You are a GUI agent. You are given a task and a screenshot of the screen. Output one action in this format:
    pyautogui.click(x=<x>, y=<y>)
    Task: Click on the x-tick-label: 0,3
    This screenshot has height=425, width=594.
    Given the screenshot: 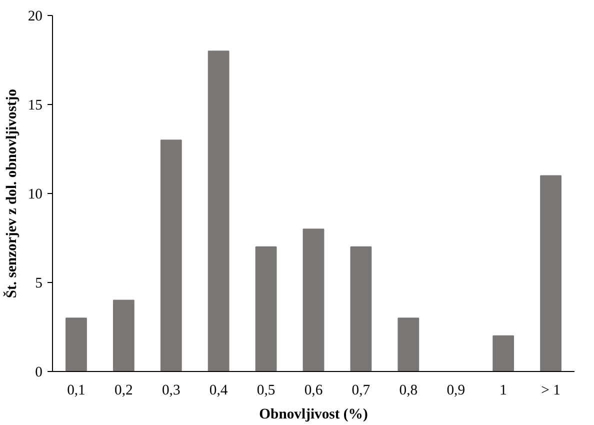 What is the action you would take?
    pyautogui.click(x=171, y=390)
    